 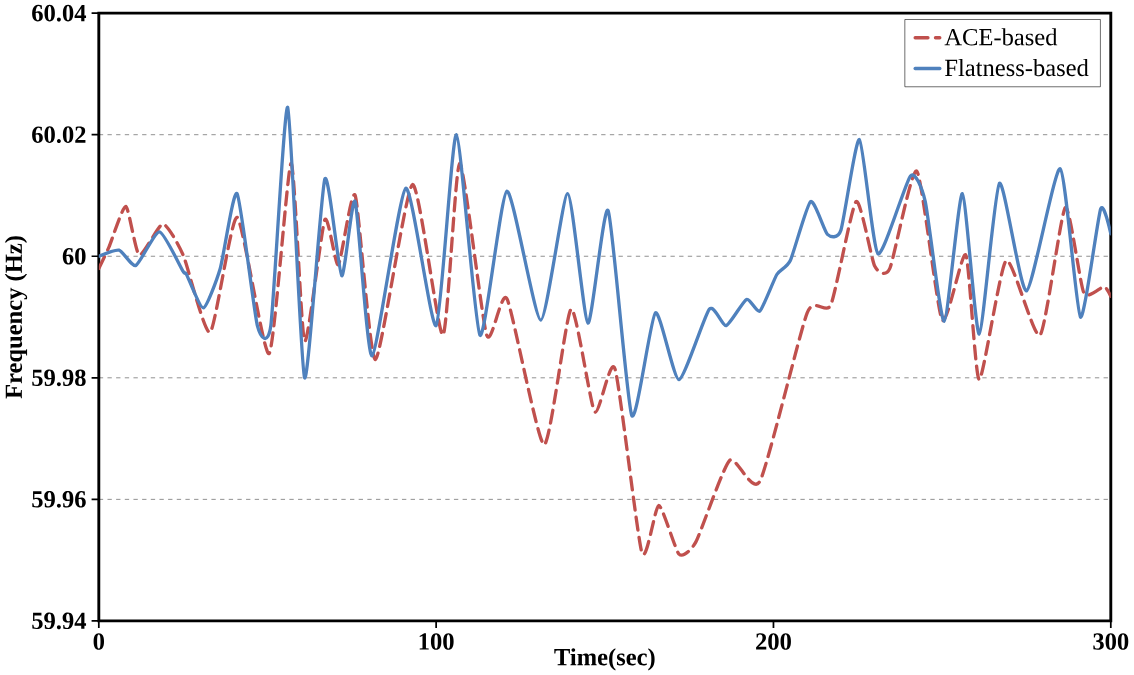 What do you see at coordinates (1017, 67) in the screenshot?
I see `legend-label: Flatness-based` at bounding box center [1017, 67].